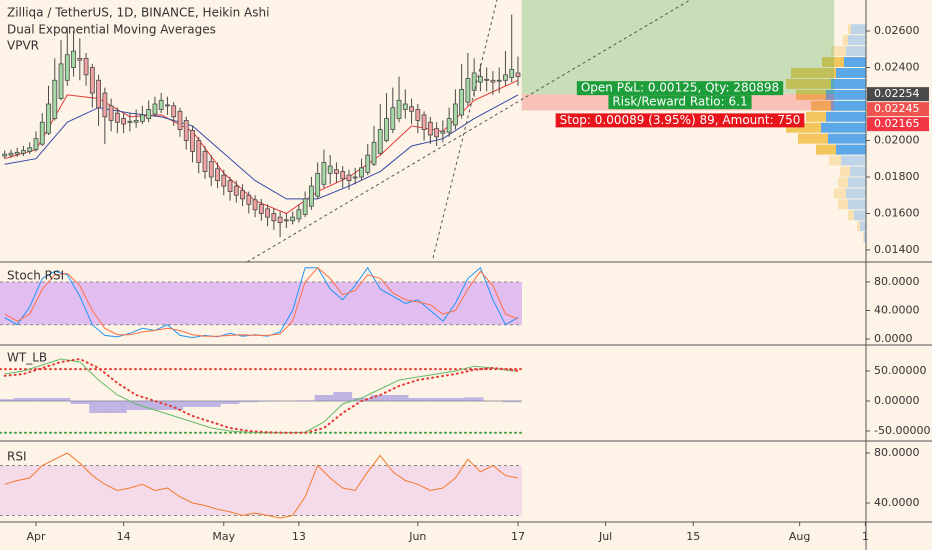 The image size is (932, 550). I want to click on y-tick-label: 0.0000, so click(893, 338).